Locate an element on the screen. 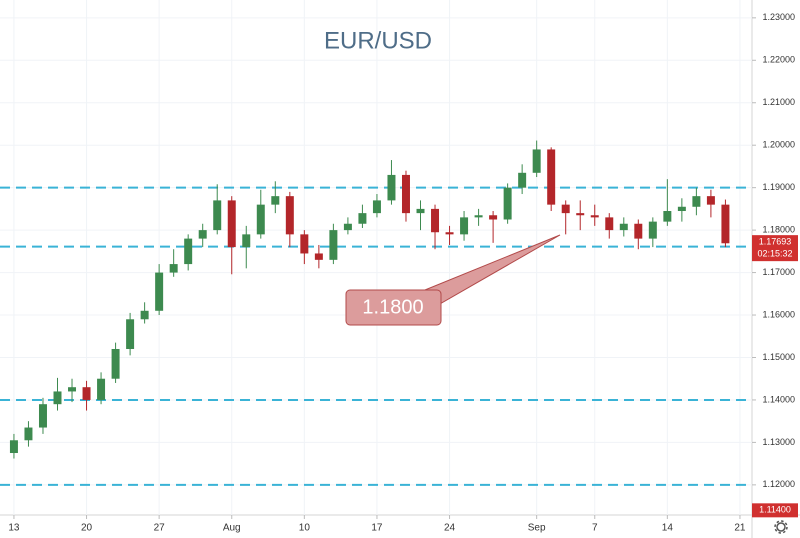  y-tick-label: 1.16000 is located at coordinates (778, 314).